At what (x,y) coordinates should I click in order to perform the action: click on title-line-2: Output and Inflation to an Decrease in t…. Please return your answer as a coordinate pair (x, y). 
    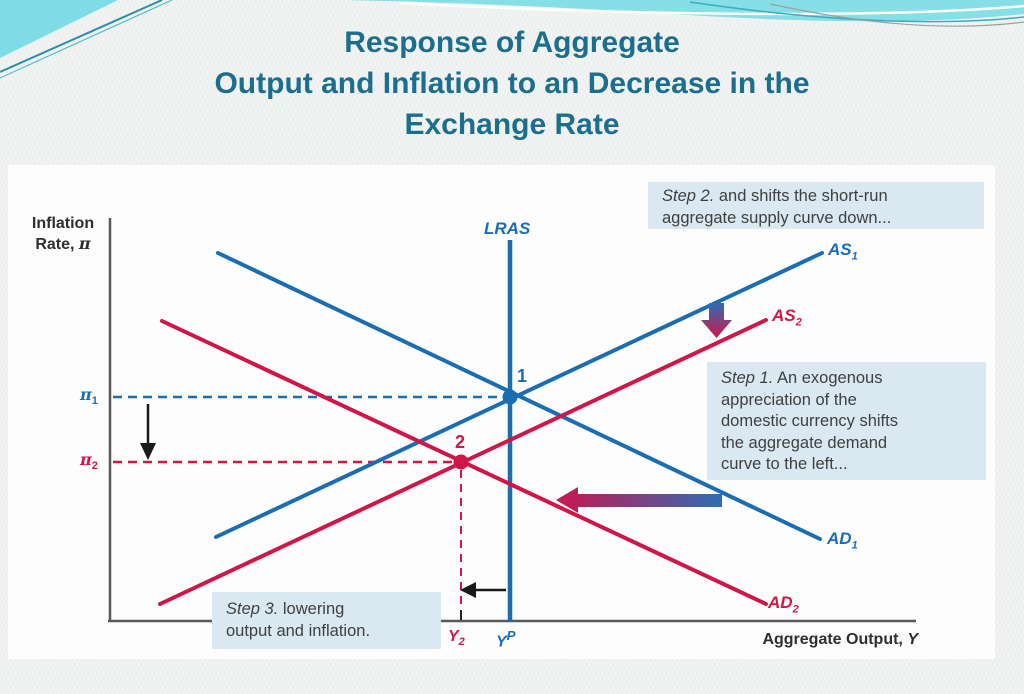
    Looking at the image, I should click on (512, 83).